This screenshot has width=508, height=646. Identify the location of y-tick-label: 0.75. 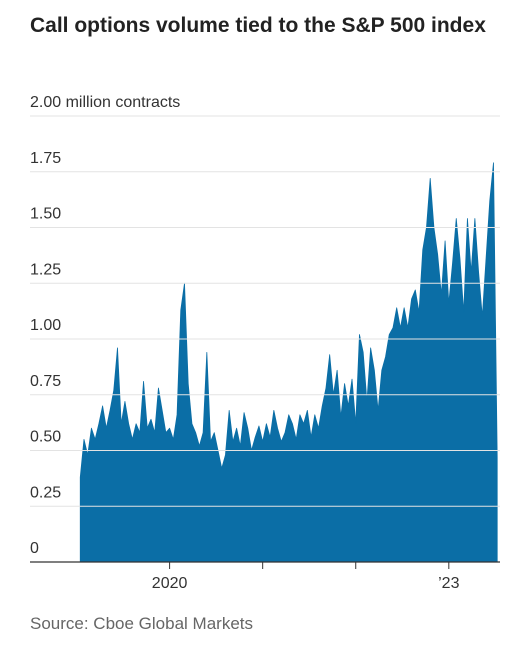
(45, 381).